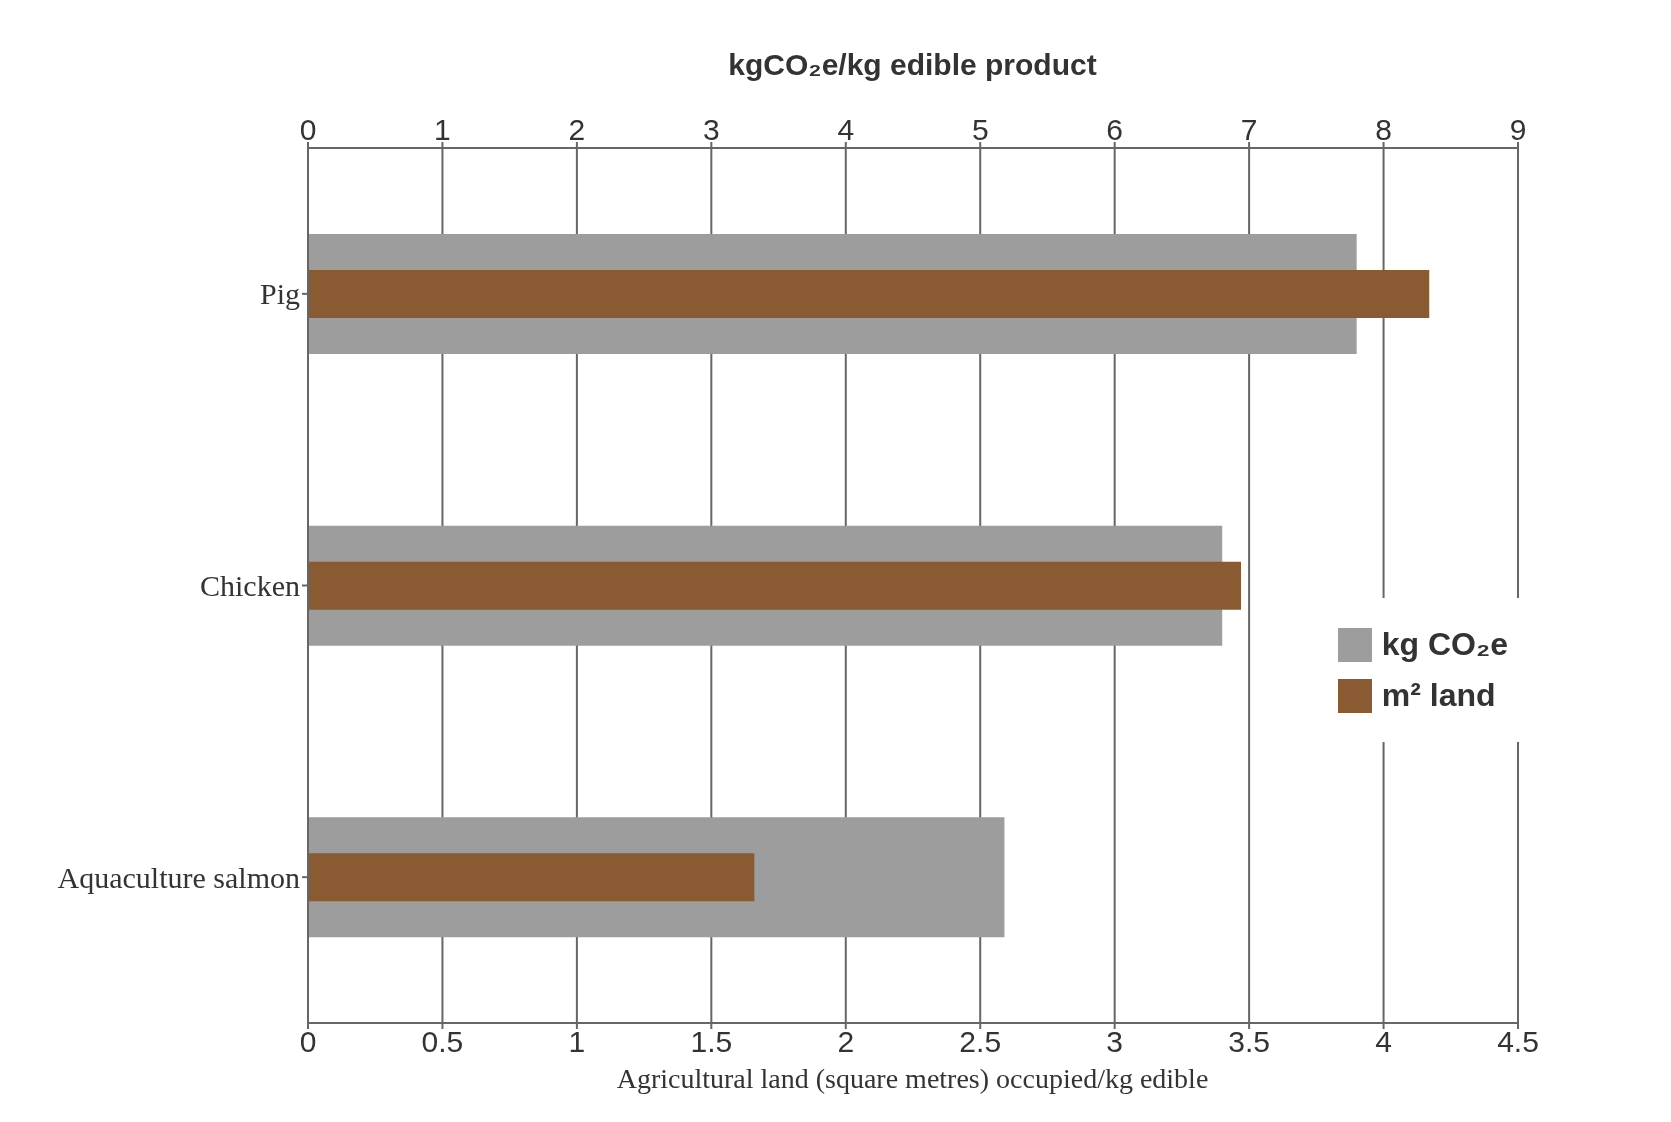  Describe the element at coordinates (442, 129) in the screenshot. I see `x2-tick-label: 1` at that location.